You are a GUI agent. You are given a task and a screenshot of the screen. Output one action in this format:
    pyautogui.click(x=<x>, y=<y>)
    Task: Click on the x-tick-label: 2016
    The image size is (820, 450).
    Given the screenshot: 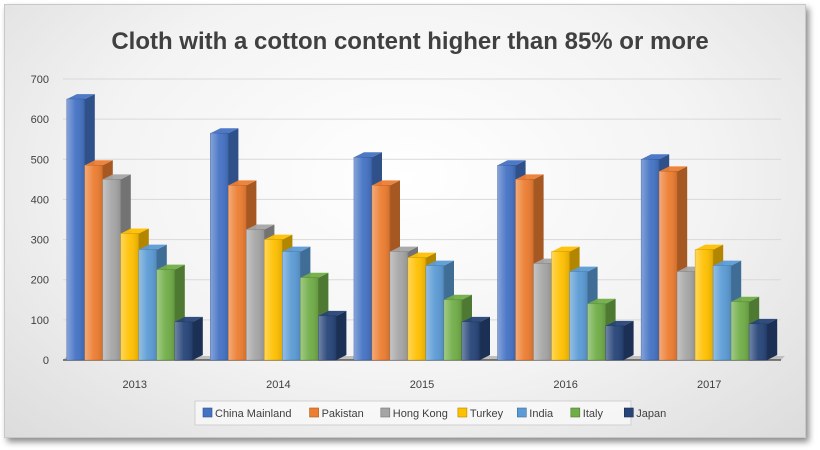 What is the action you would take?
    pyautogui.click(x=565, y=385)
    